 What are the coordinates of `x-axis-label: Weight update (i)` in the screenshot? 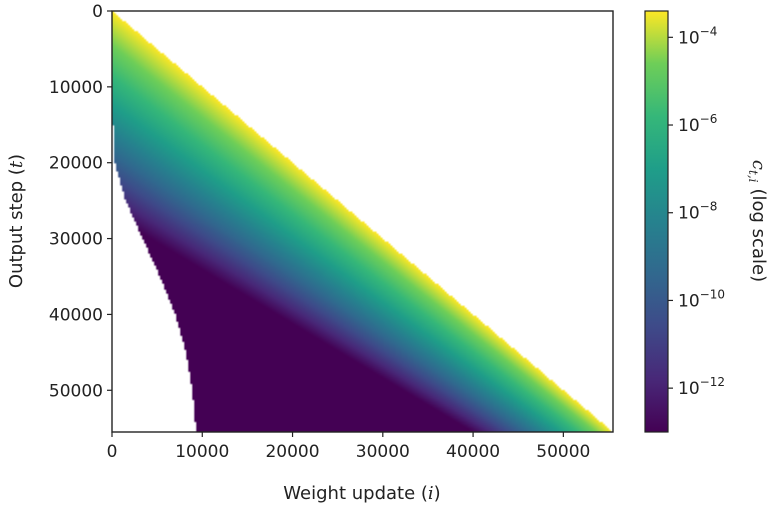 It's located at (361, 493).